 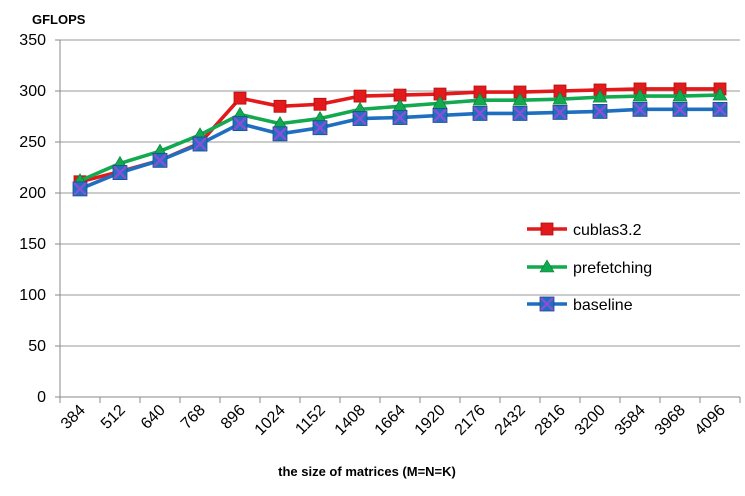 I want to click on x-tick-label: 4096, so click(x=710, y=420).